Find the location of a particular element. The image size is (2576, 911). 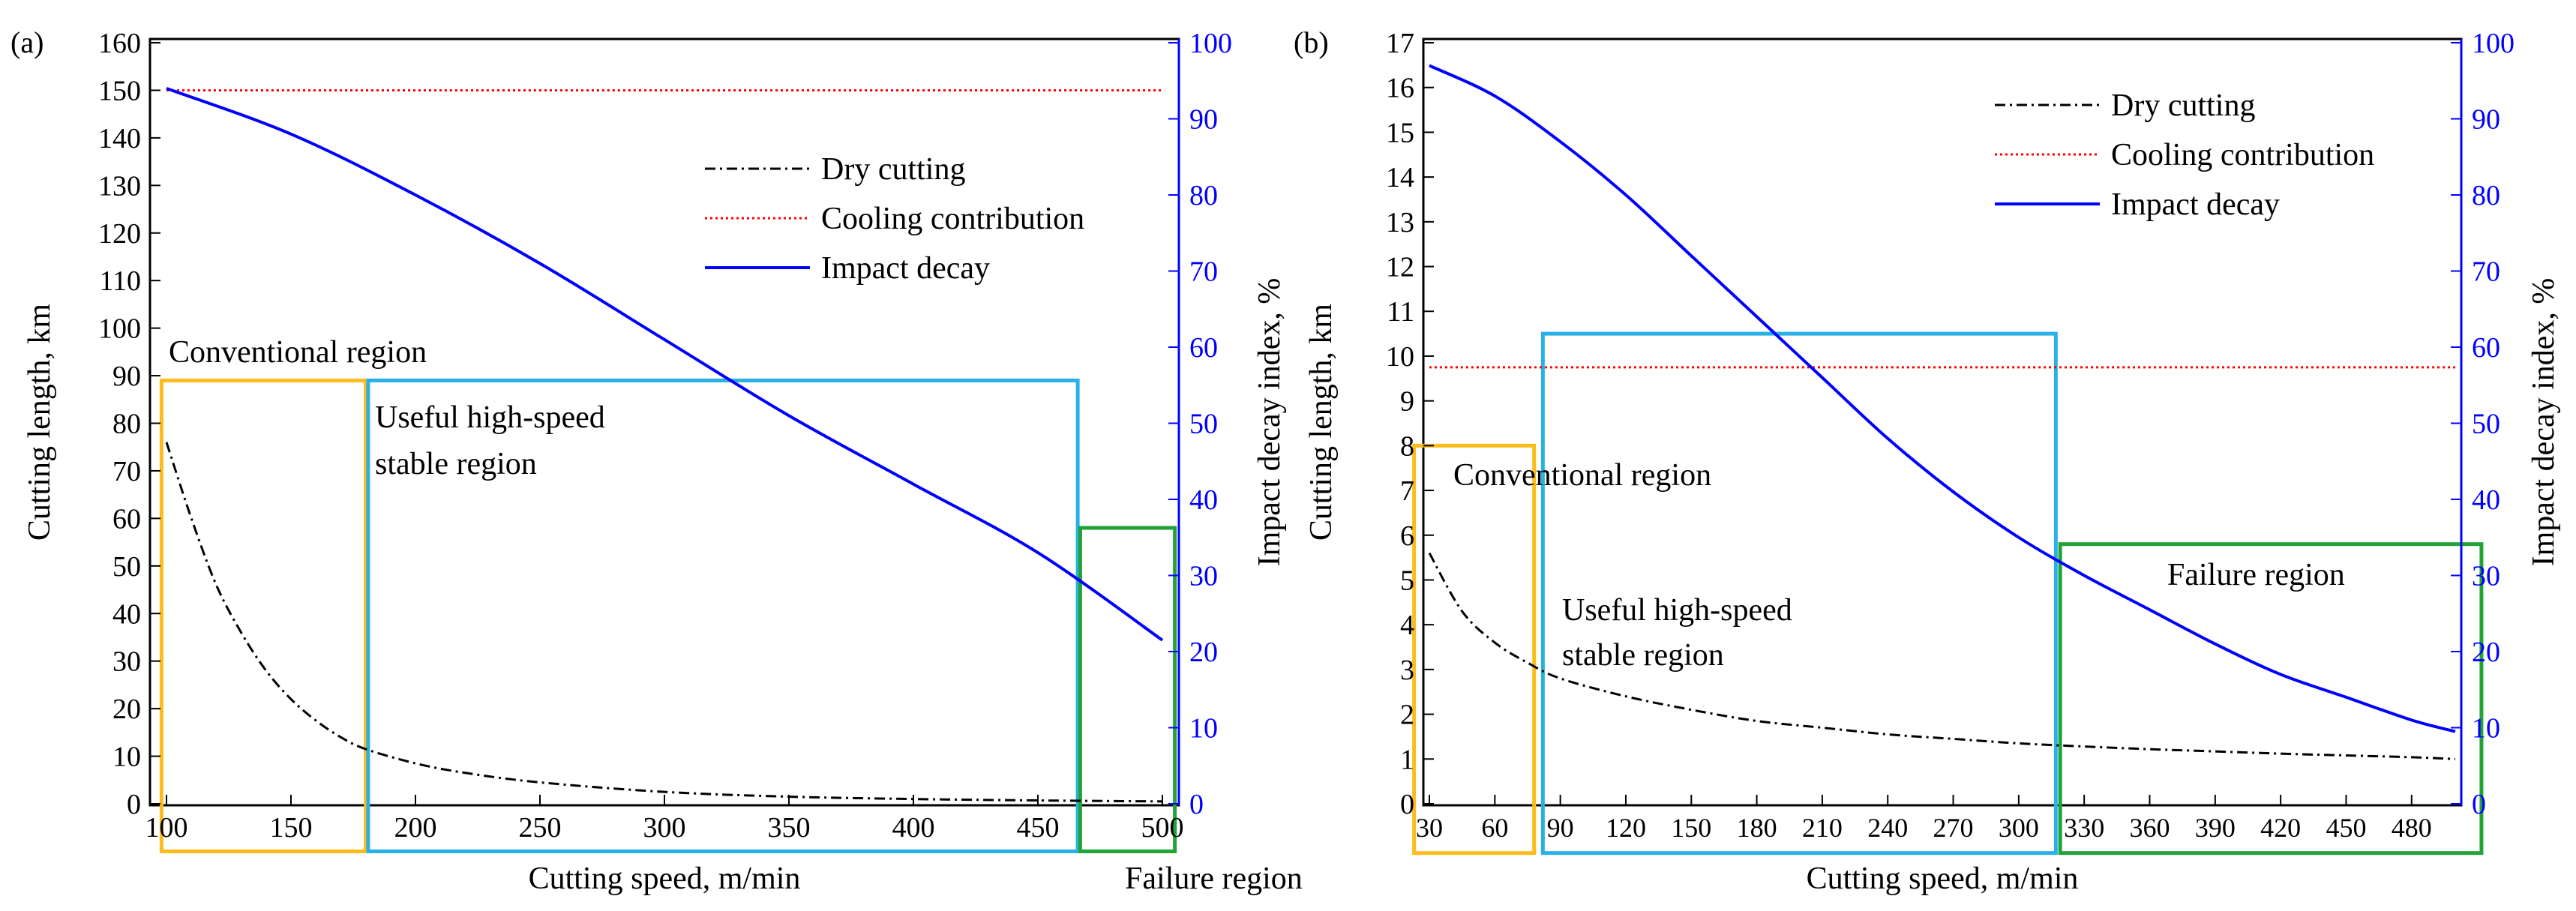

y-left-tick-label: 8 is located at coordinates (1407, 446).